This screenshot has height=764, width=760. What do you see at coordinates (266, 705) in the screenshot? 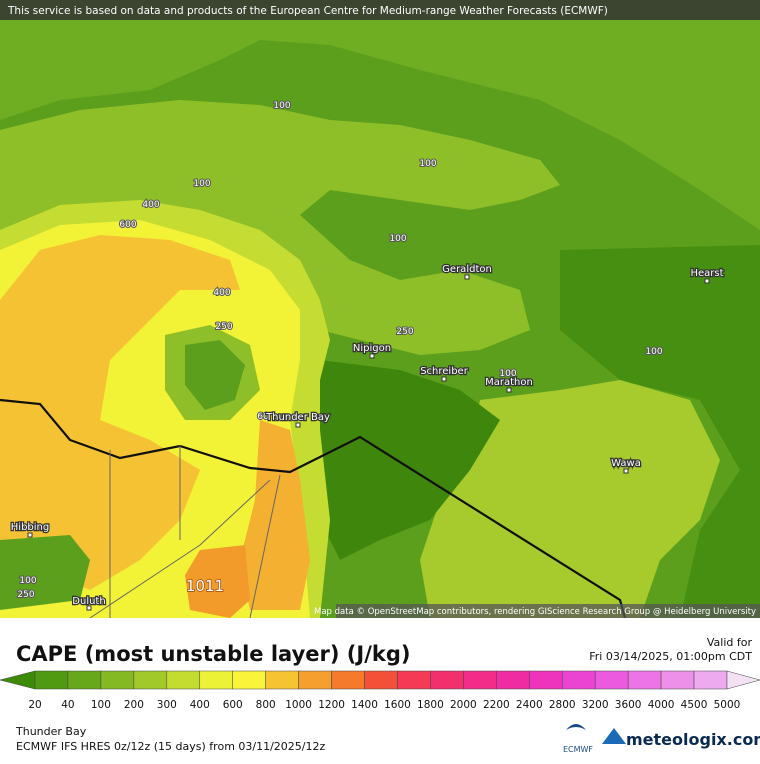
I see `legend-tick-label: 800` at bounding box center [266, 705].